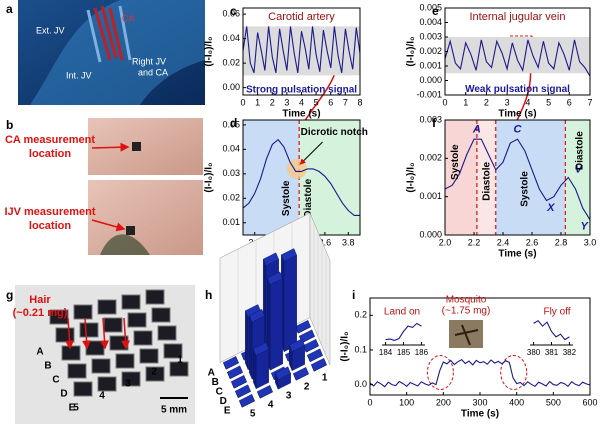  I want to click on arrow, so click(108, 225).